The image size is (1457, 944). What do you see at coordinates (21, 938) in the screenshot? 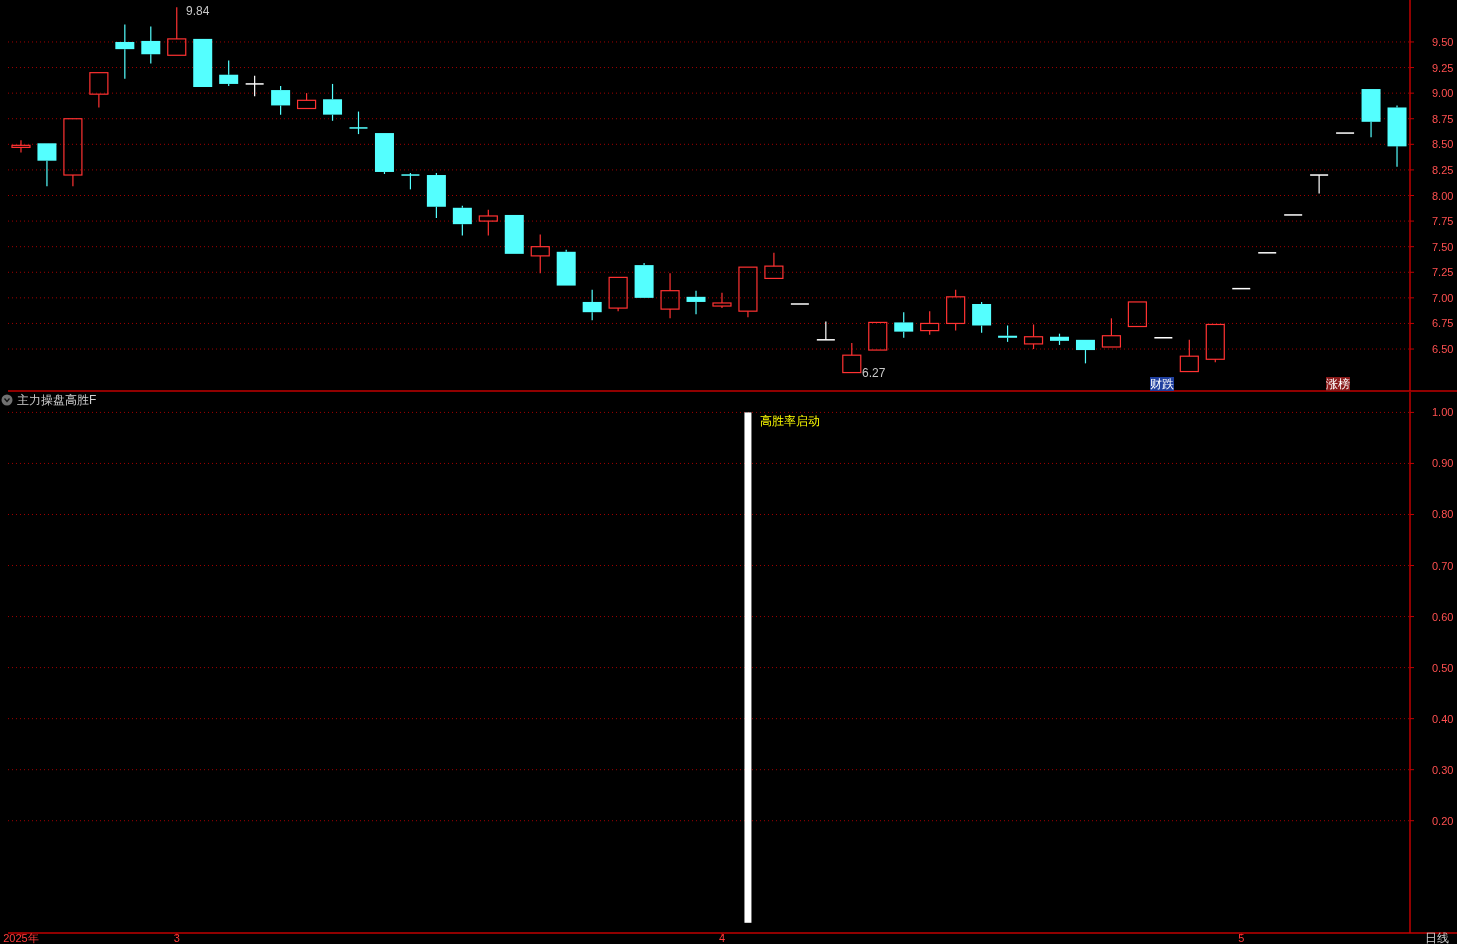
I see `x-tick-label: 2025年` at bounding box center [21, 938].